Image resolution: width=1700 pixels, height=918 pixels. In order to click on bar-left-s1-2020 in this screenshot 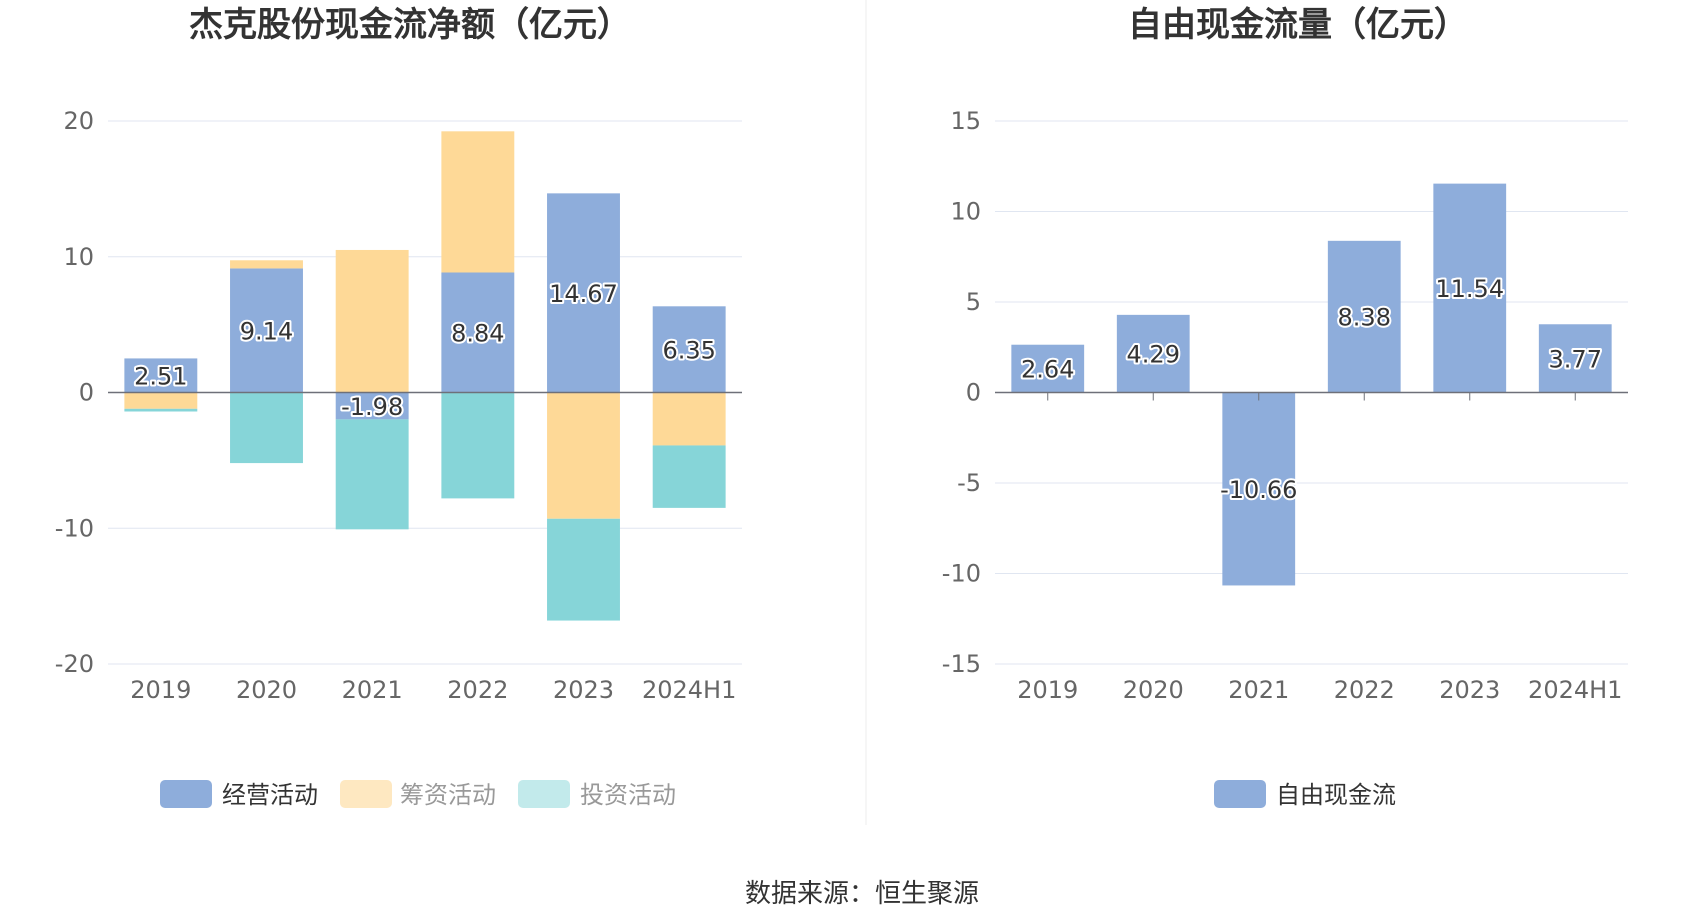, I will do `click(266, 264)`.